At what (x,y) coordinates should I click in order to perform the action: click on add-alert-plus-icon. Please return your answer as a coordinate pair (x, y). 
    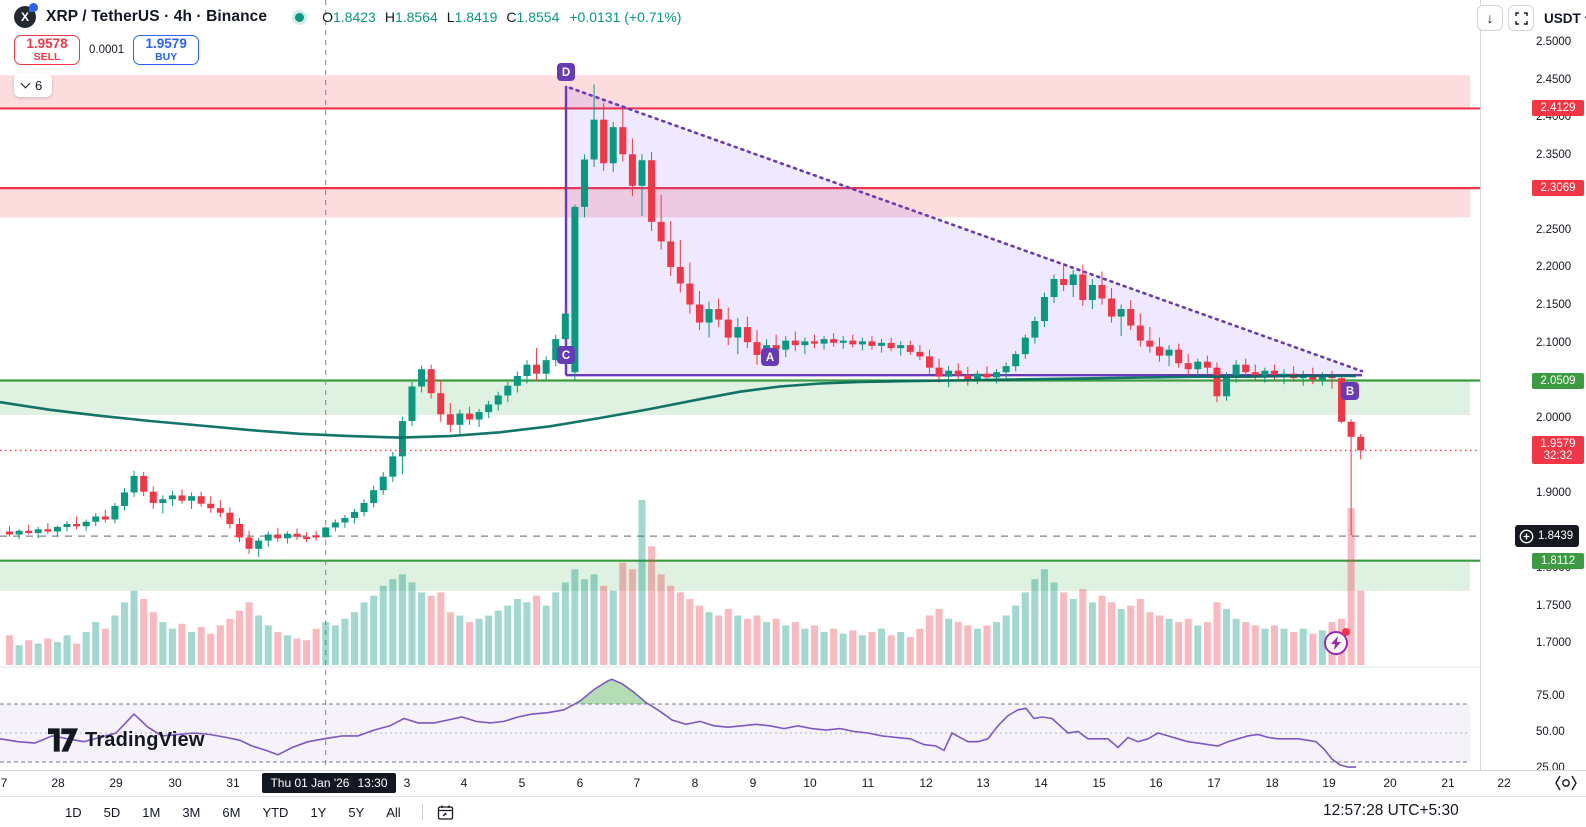
    Looking at the image, I should click on (1526, 536).